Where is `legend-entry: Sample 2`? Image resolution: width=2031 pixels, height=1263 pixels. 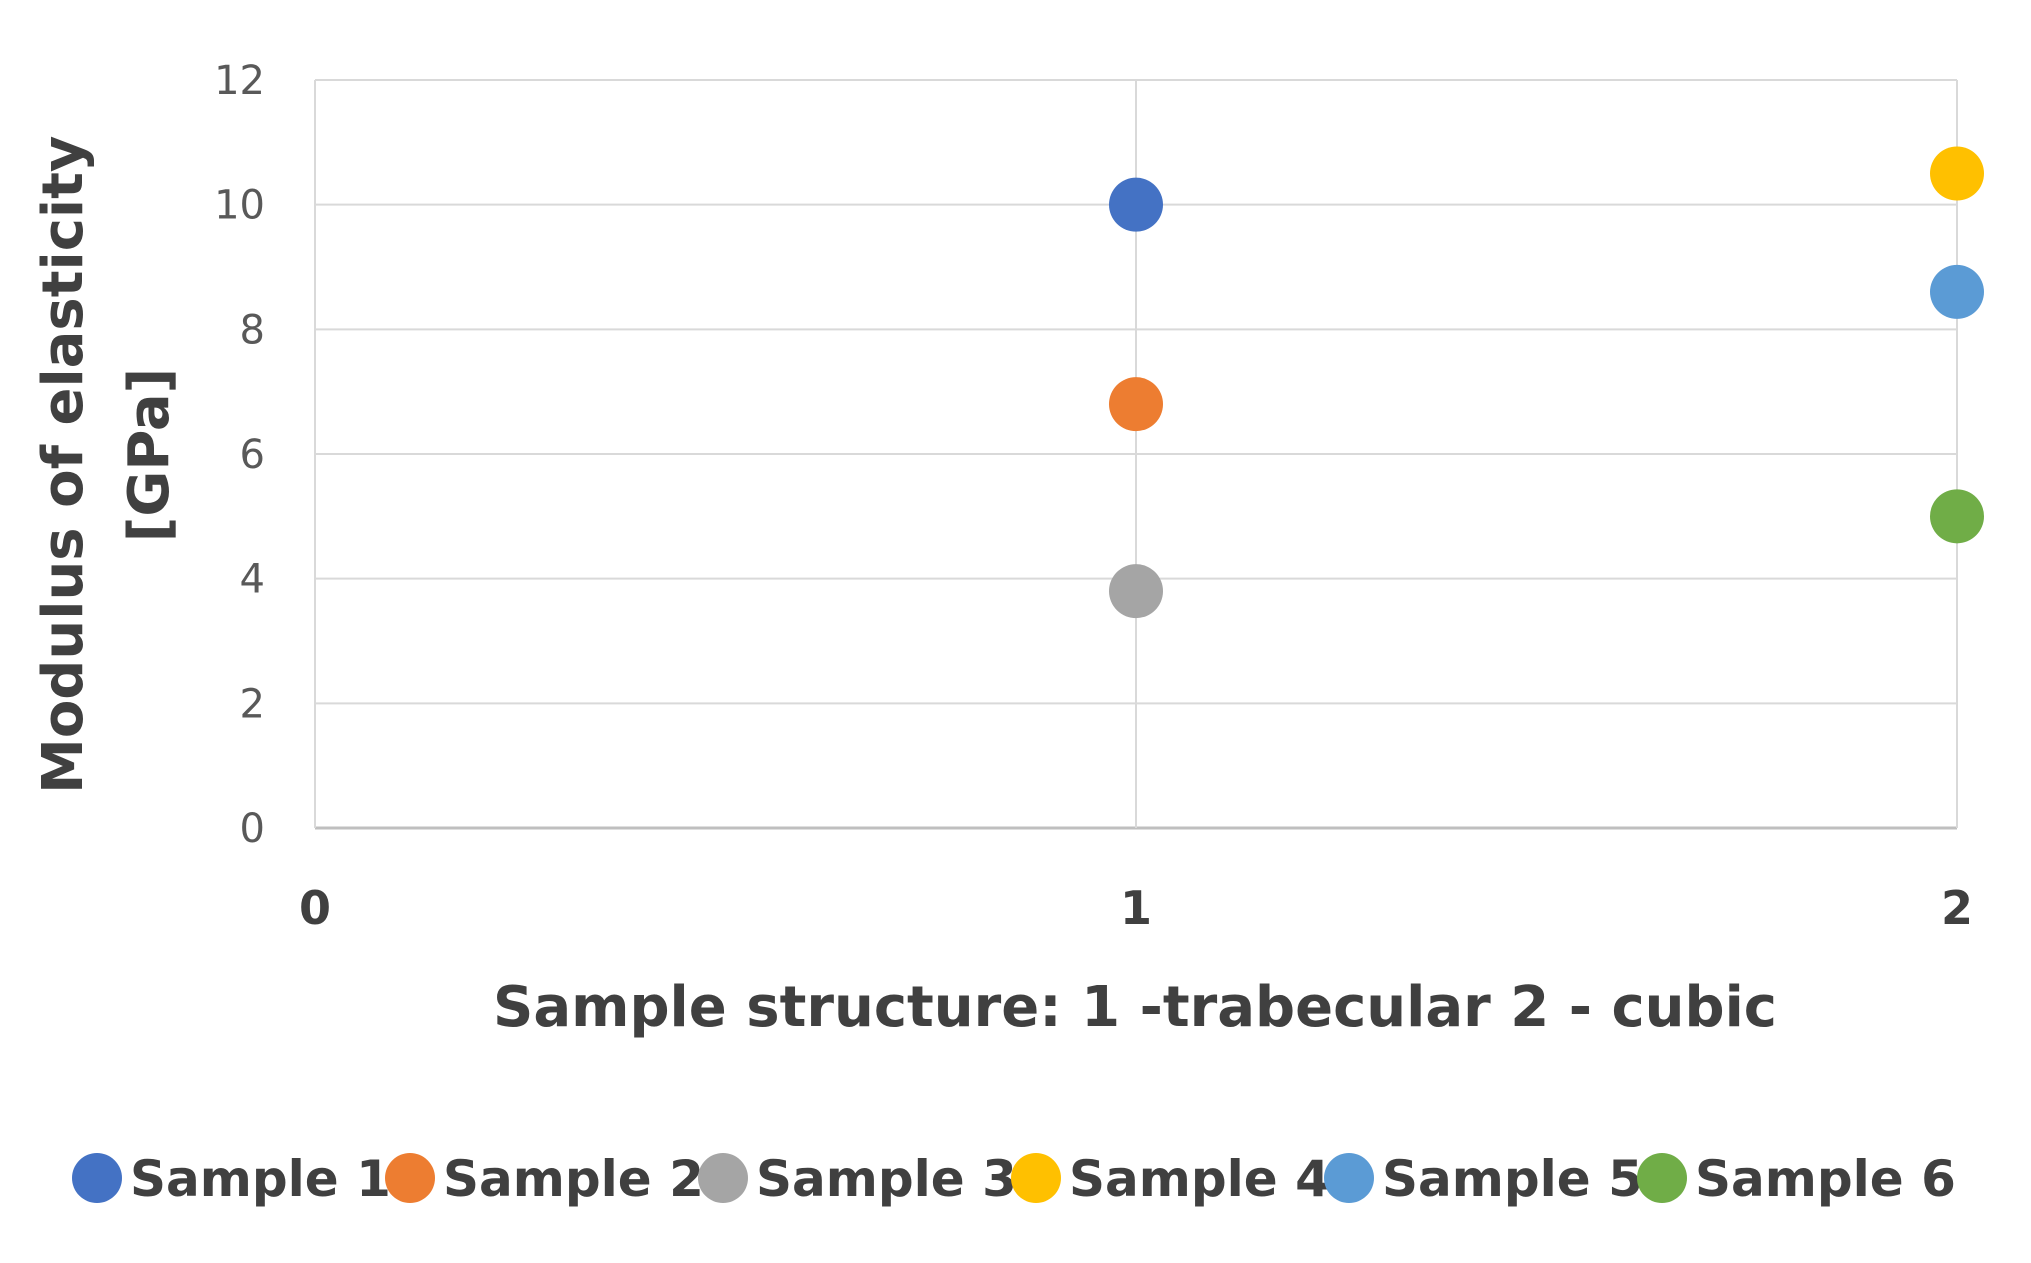
legend-entry: Sample 2 is located at coordinates (544, 1179).